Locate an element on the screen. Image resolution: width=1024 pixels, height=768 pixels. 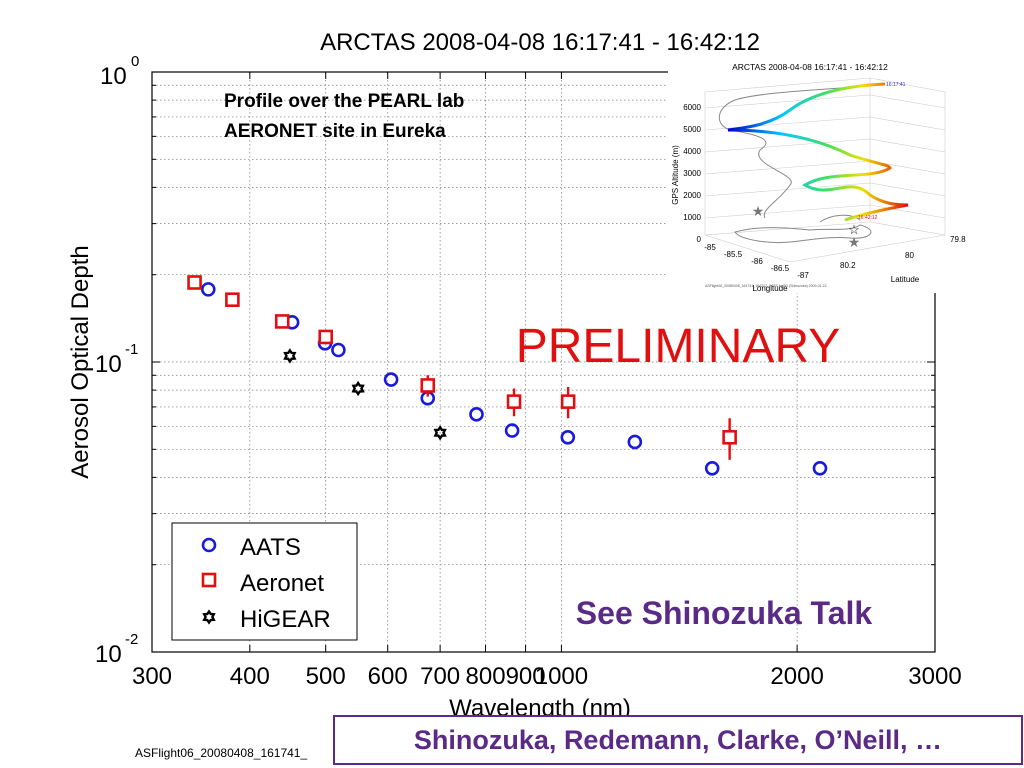
x-tick-label: 900 is located at coordinates (526, 676).